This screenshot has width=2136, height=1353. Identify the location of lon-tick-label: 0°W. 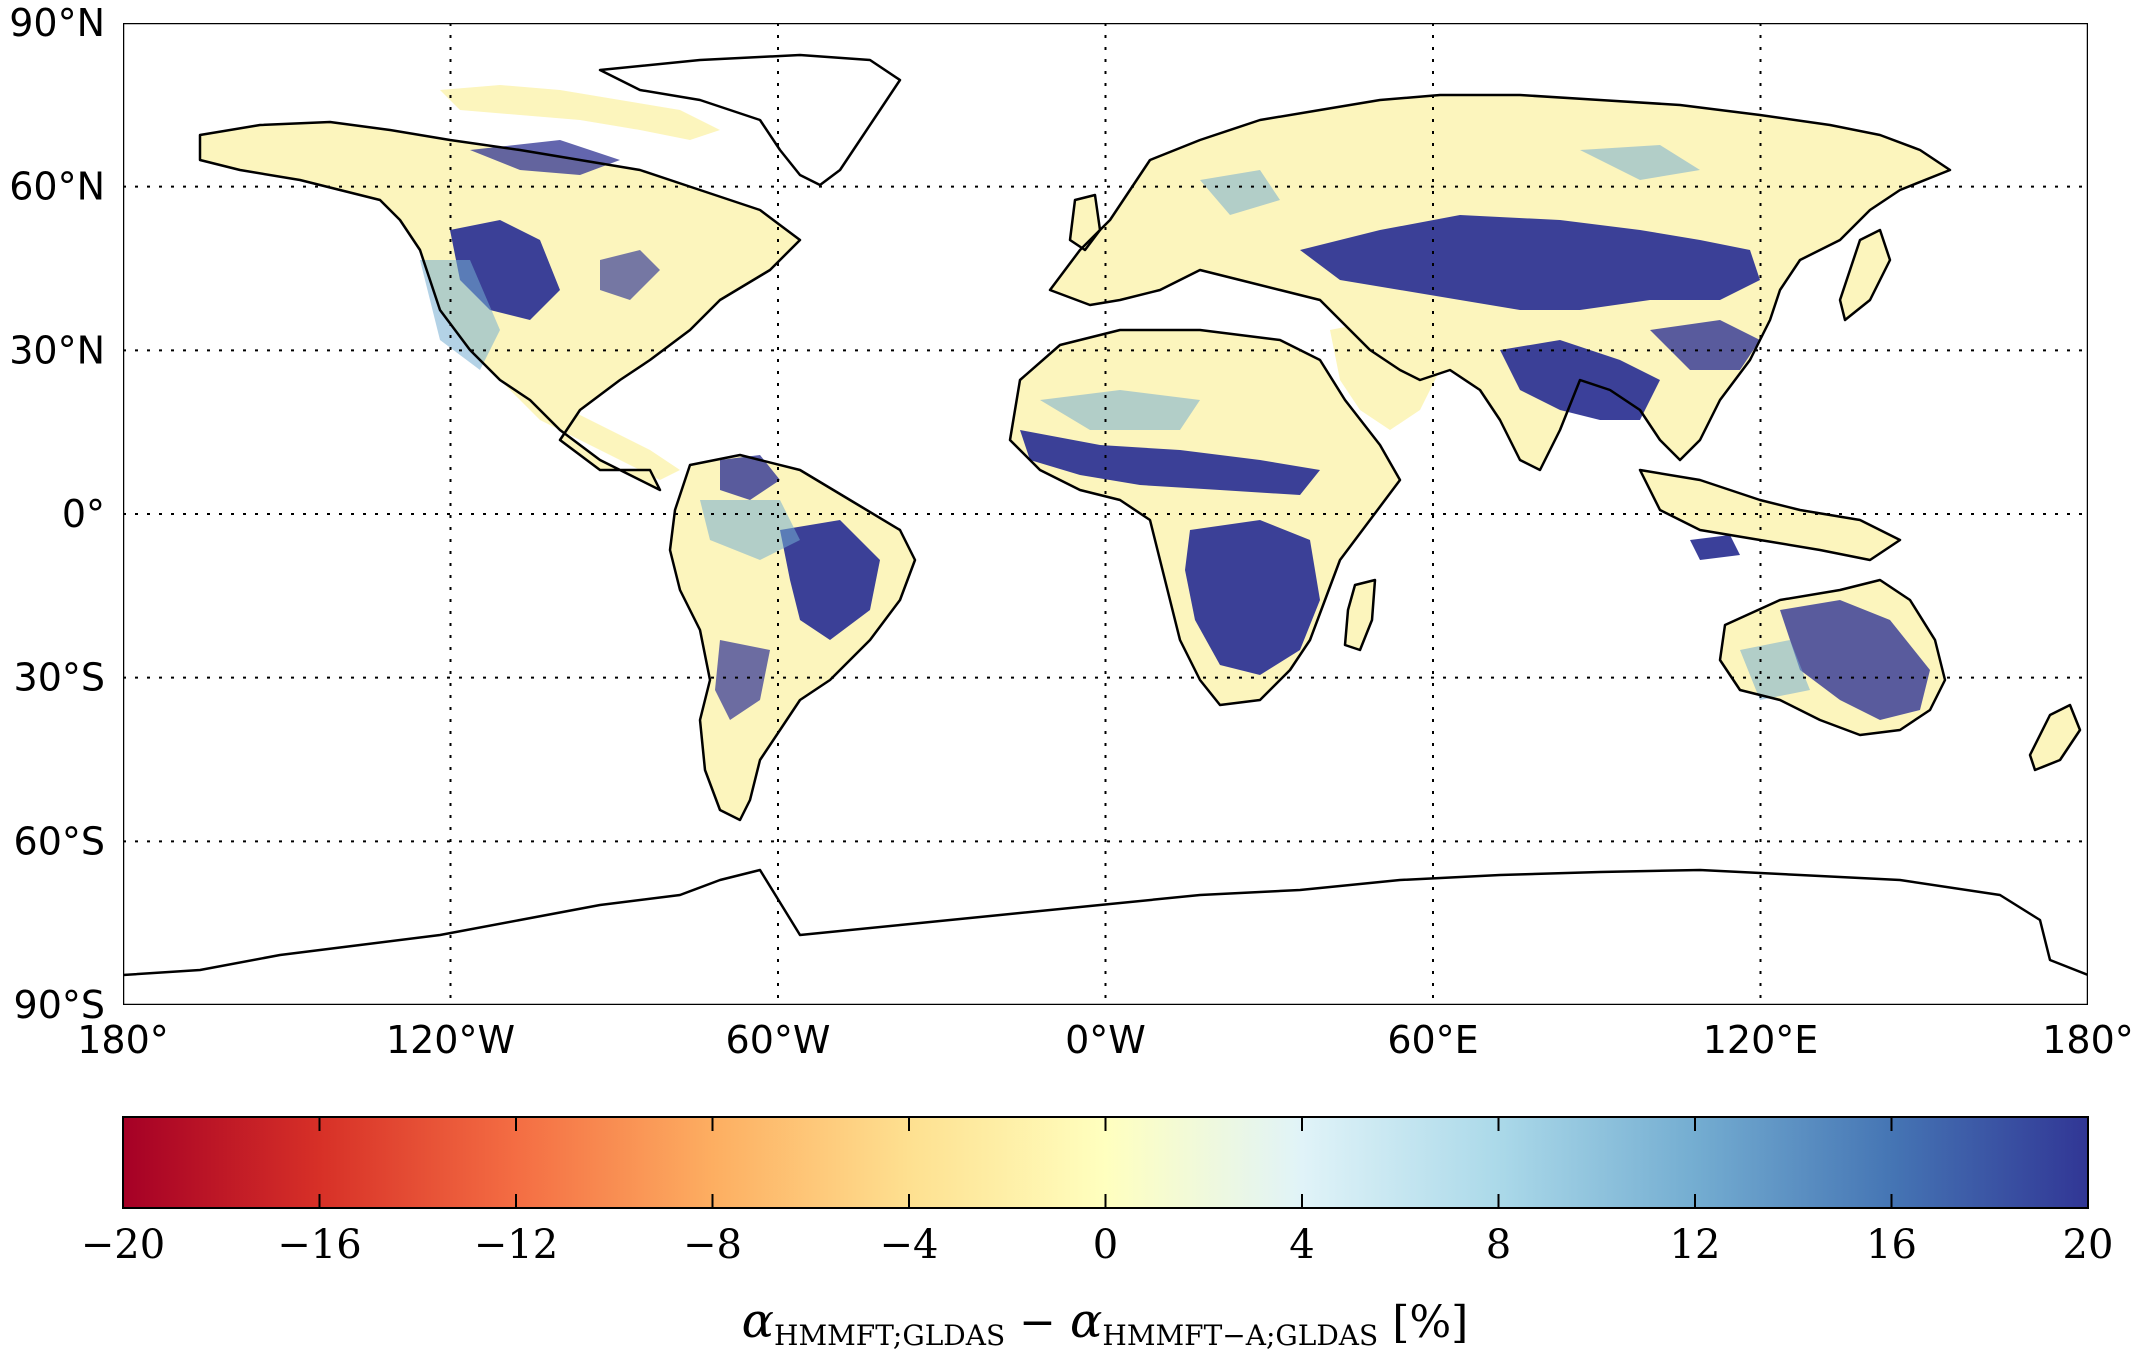
(1105, 1040).